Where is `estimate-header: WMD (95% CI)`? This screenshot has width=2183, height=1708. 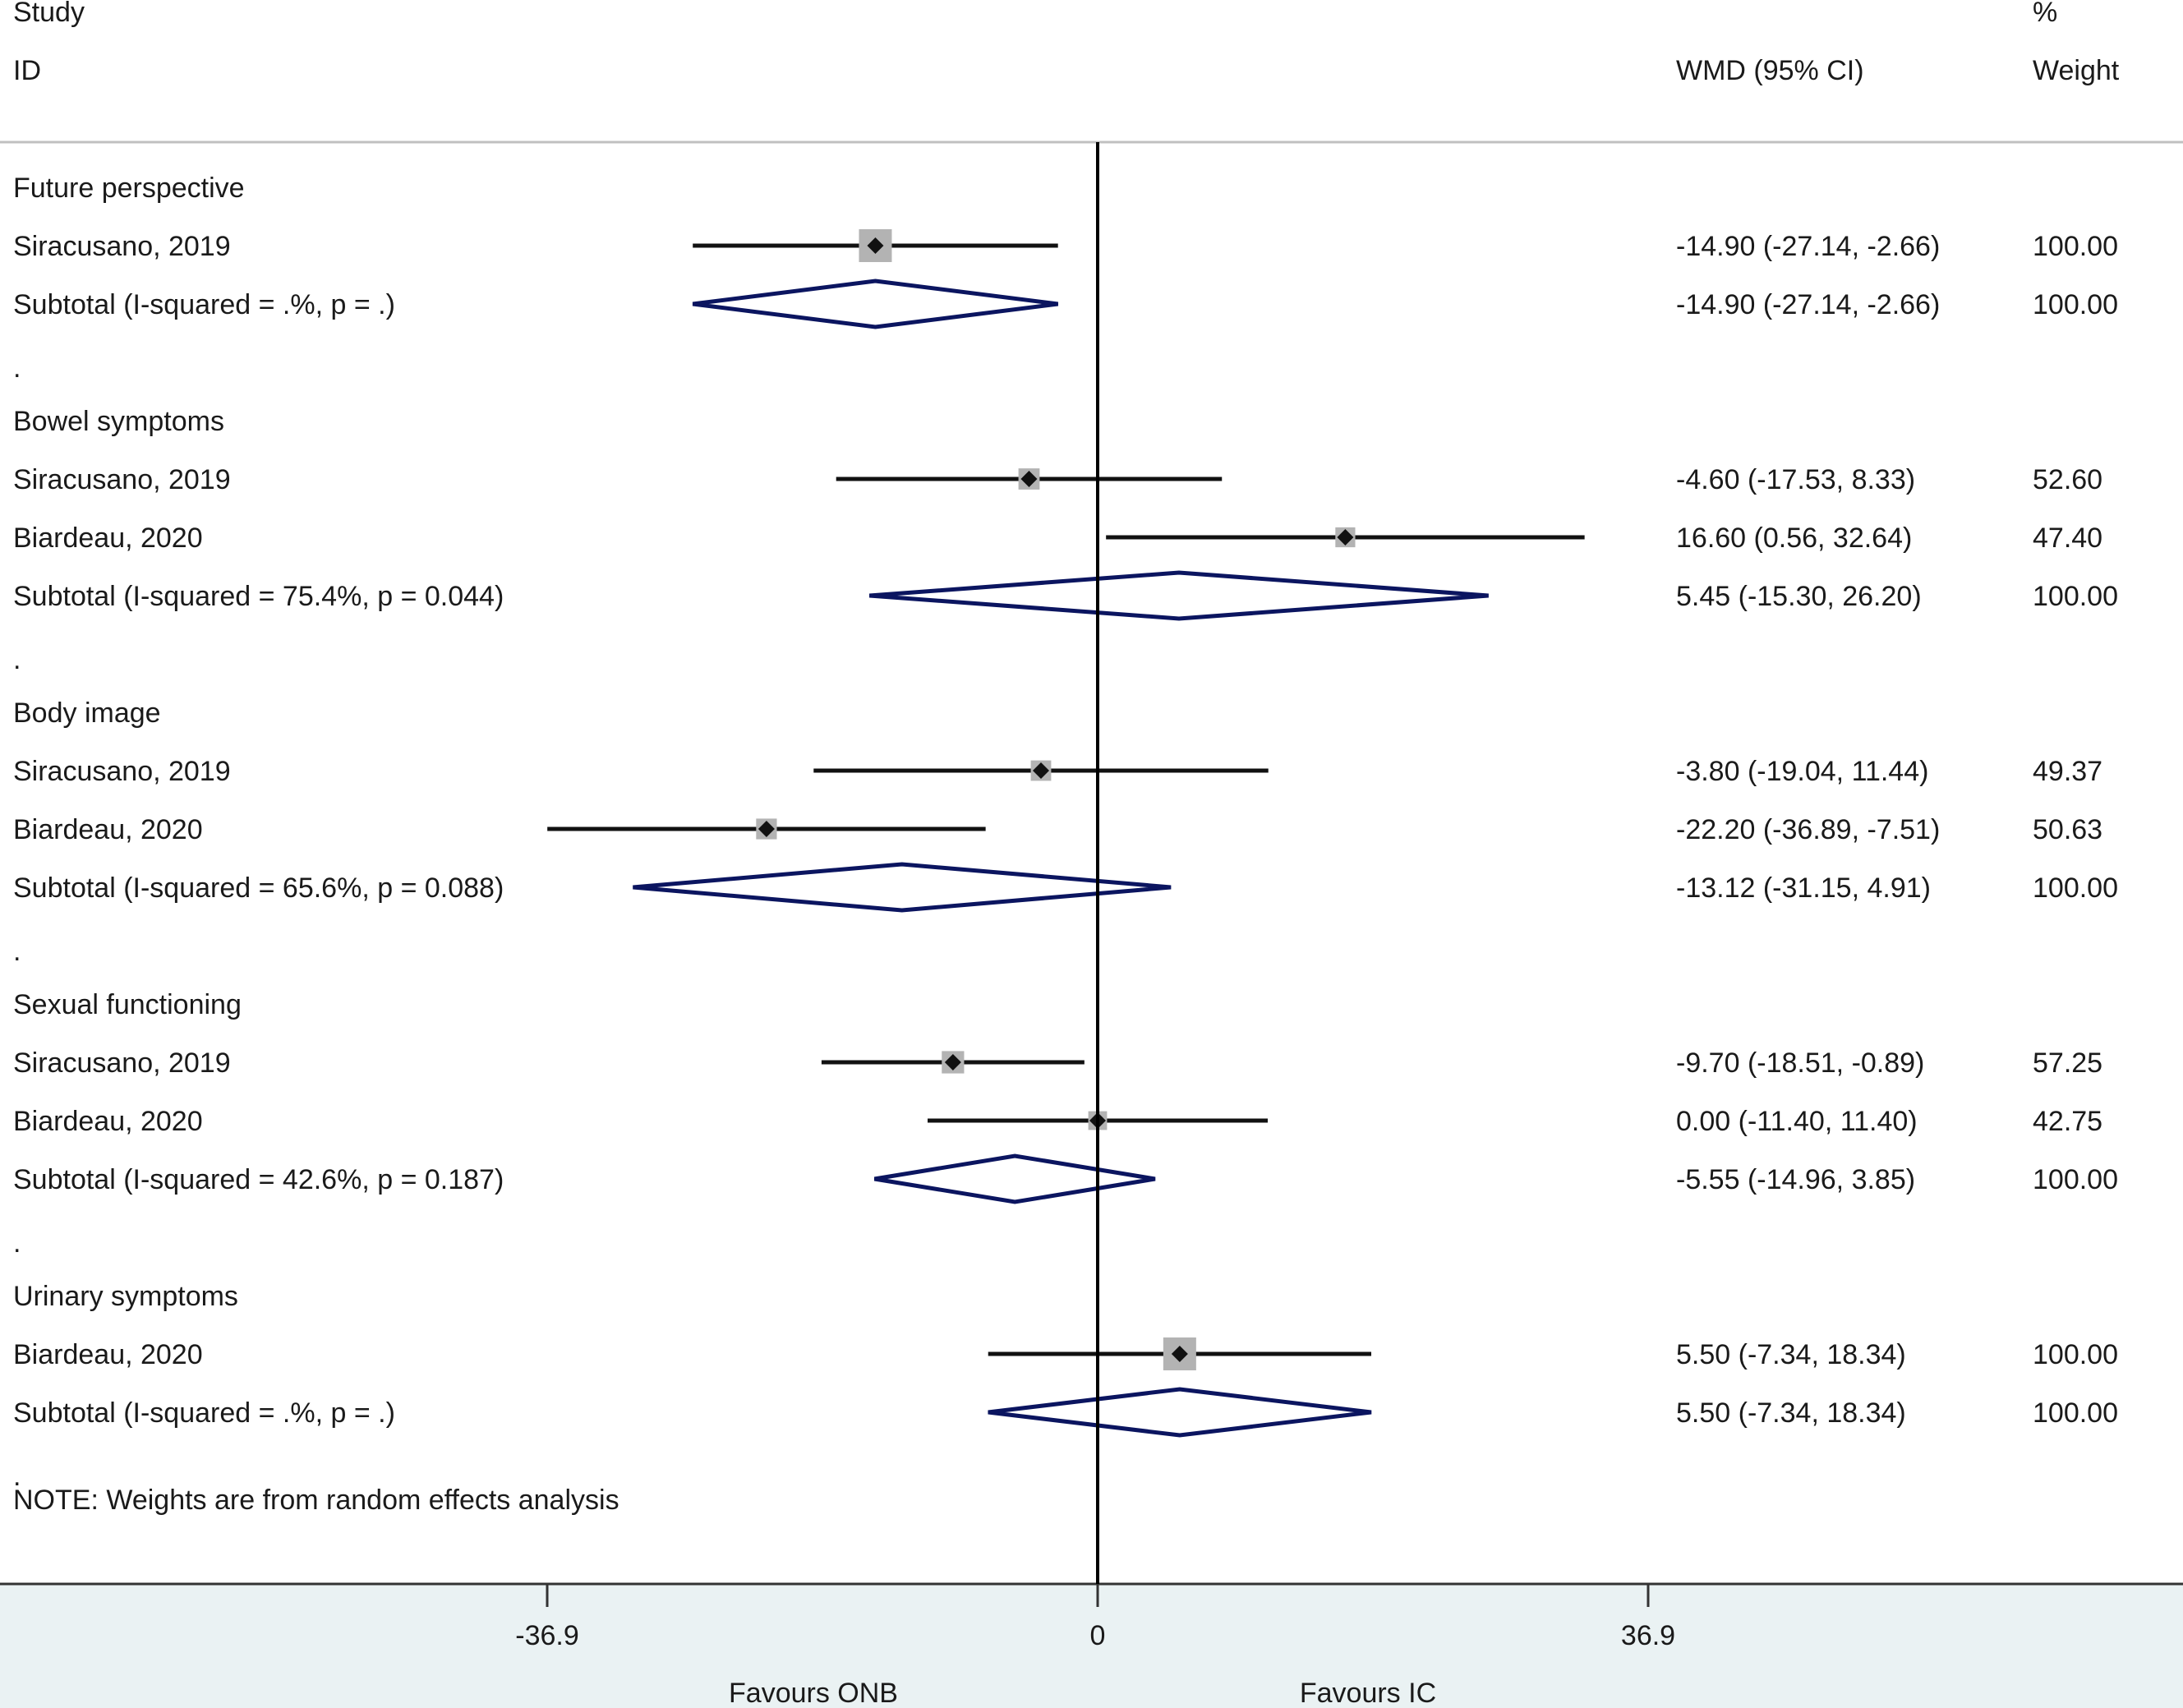
estimate-header: WMD (95% CI) is located at coordinates (1770, 70).